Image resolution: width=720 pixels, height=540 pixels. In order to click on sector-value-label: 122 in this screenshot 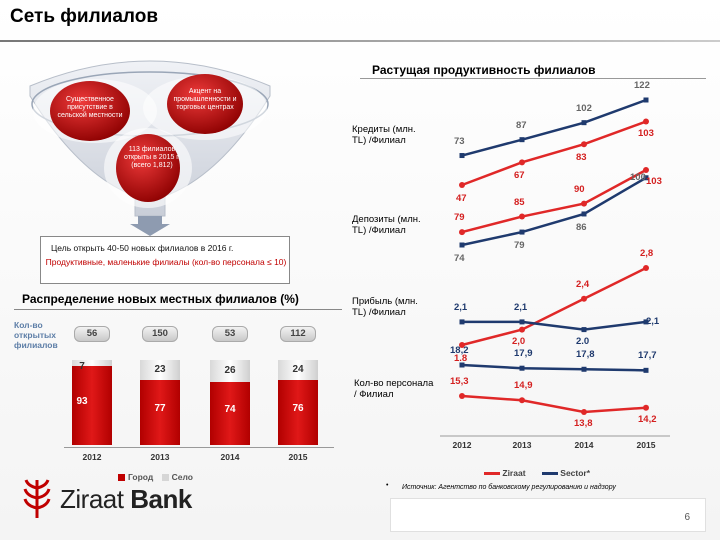, I will do `click(642, 85)`.